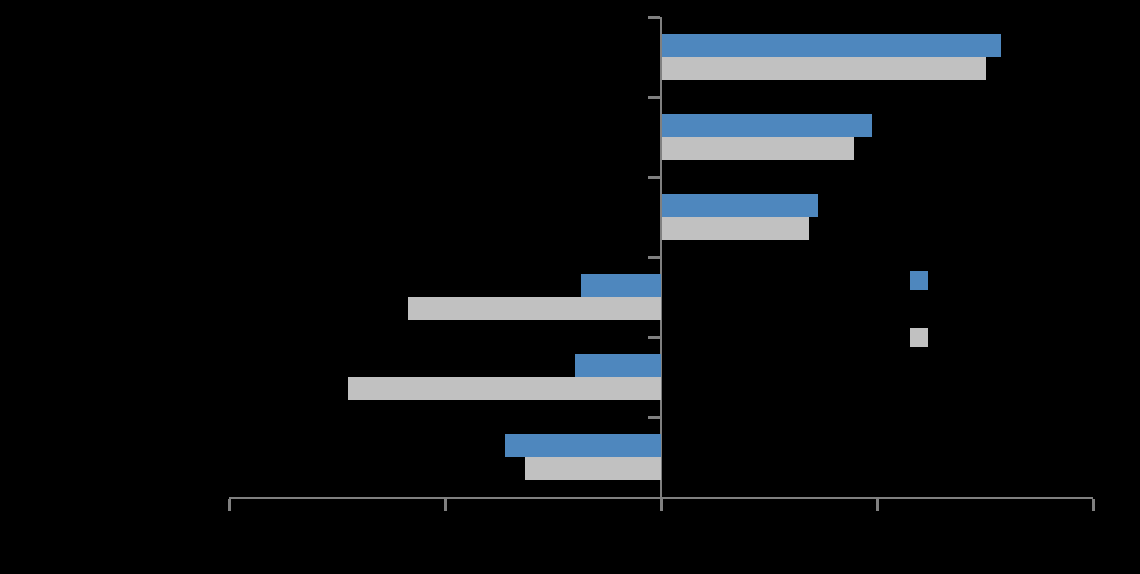 The width and height of the screenshot is (1140, 574). What do you see at coordinates (919, 337) in the screenshot?
I see `legend-swatch-series-2-gray` at bounding box center [919, 337].